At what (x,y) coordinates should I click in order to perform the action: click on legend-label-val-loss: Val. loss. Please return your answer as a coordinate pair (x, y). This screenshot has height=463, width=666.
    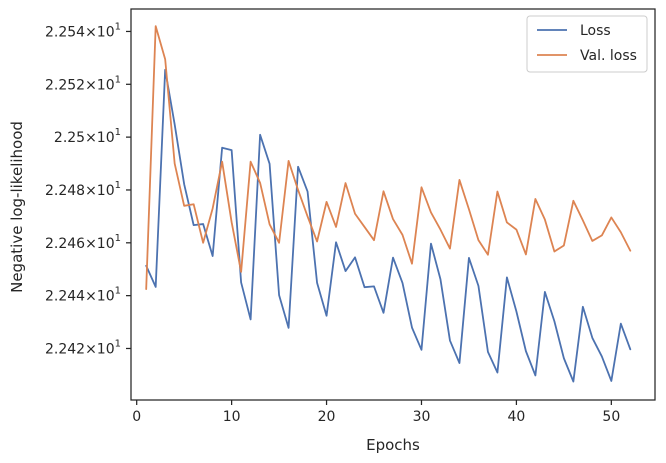
    Looking at the image, I should click on (608, 56).